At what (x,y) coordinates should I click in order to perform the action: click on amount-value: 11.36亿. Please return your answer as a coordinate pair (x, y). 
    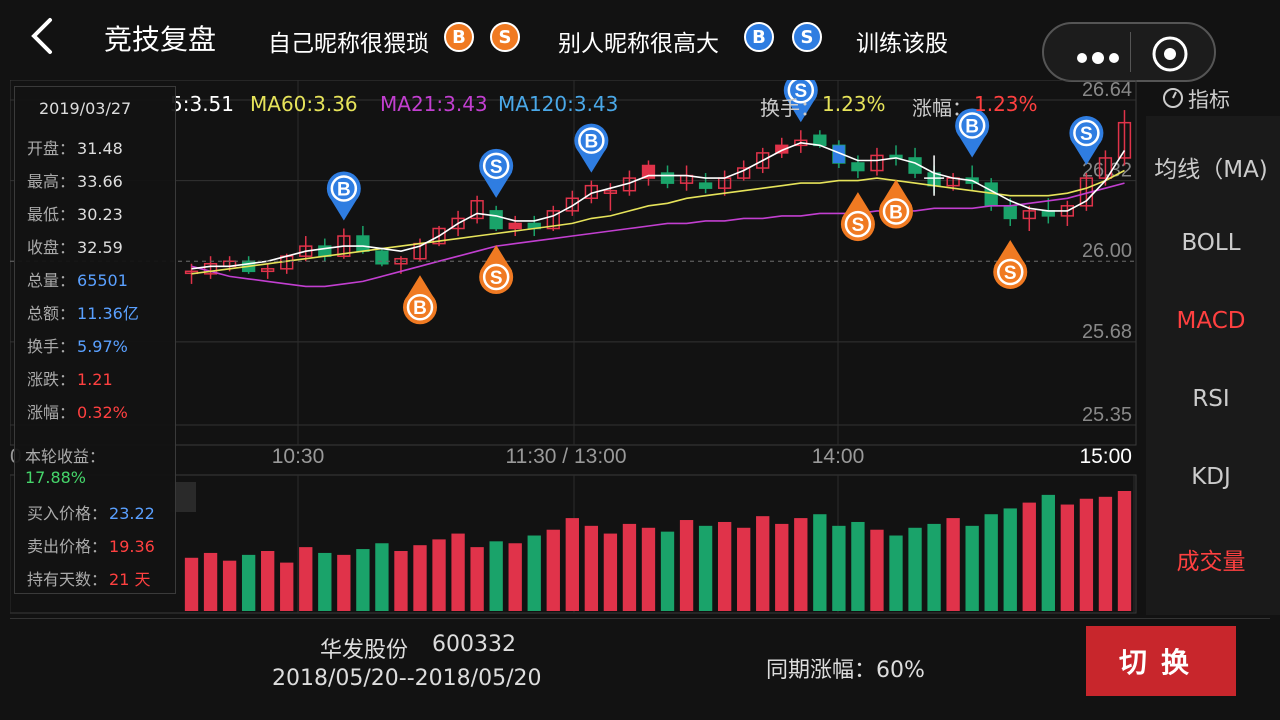
    Looking at the image, I should click on (108, 313).